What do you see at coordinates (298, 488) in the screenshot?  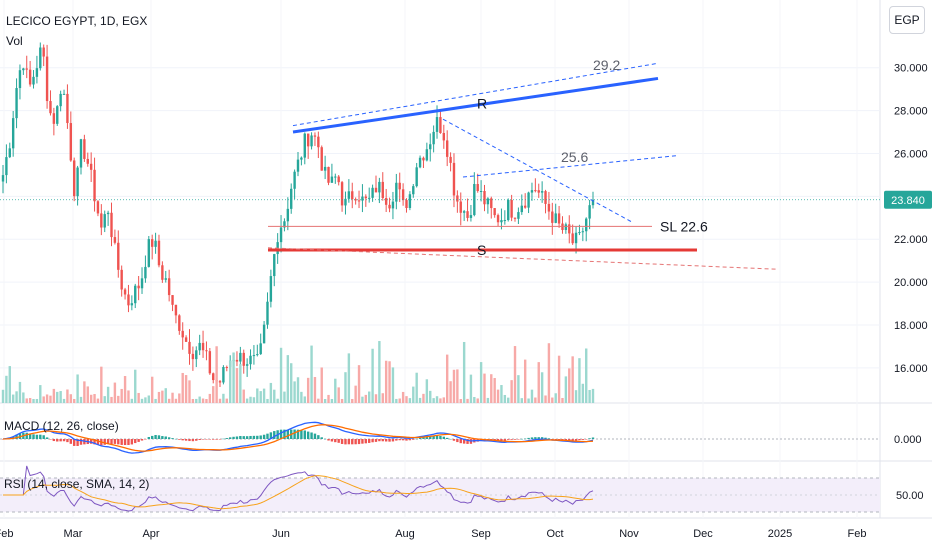 I see `rsi-line` at bounding box center [298, 488].